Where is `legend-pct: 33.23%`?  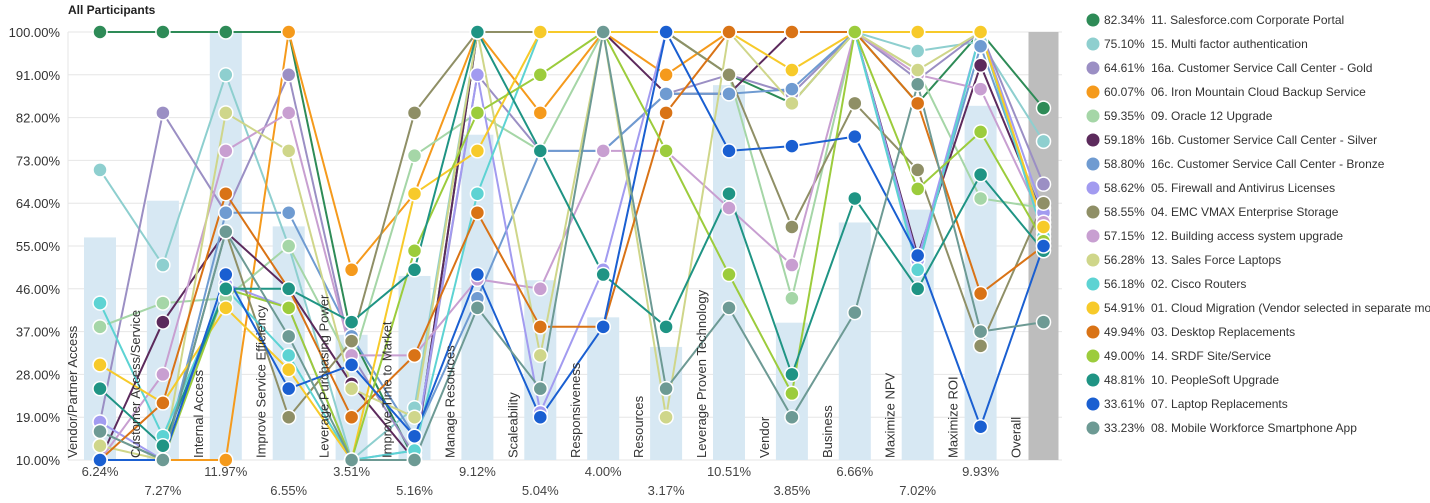
legend-pct: 33.23% is located at coordinates (1124, 428).